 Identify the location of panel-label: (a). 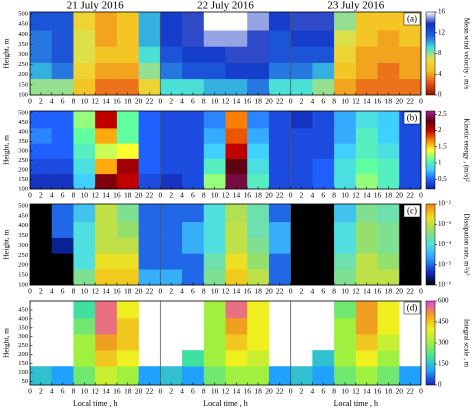
(412, 19).